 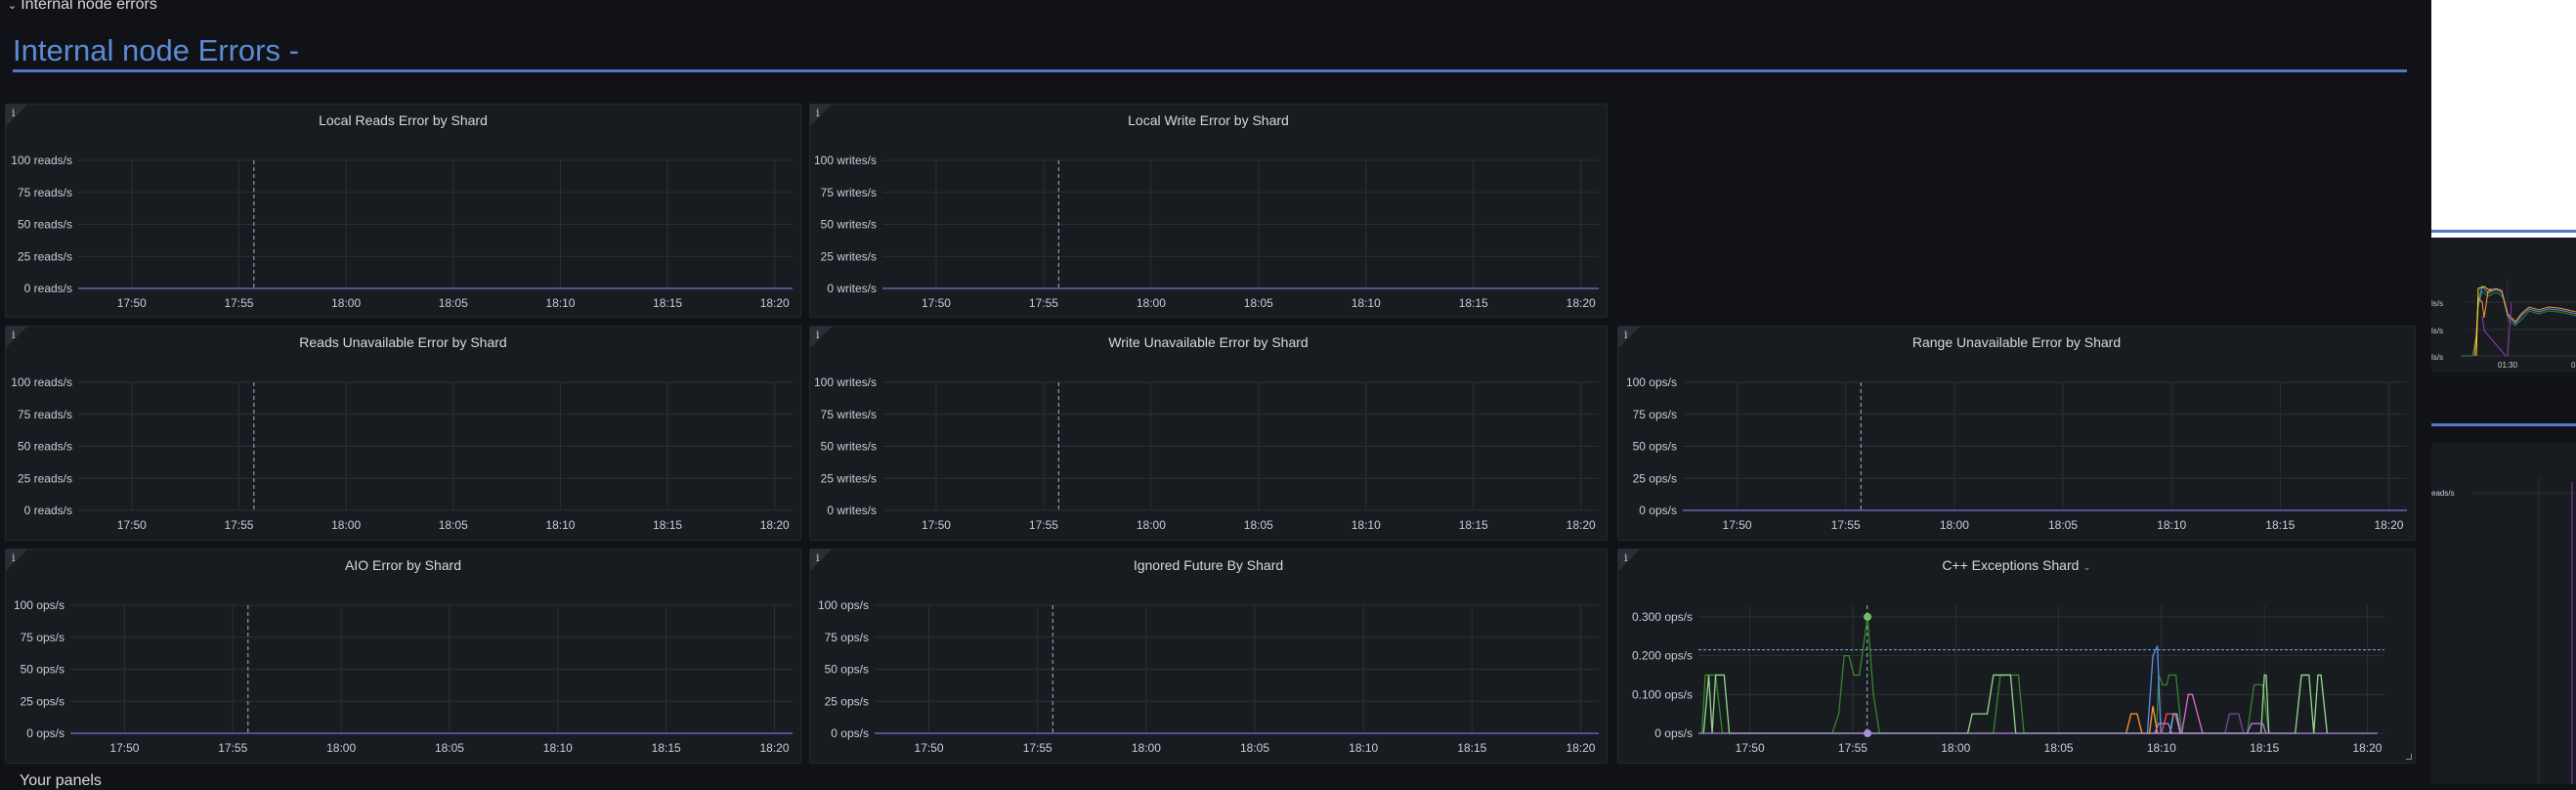 I want to click on panel-title-text: Local Reads Error by Shard, so click(x=403, y=120).